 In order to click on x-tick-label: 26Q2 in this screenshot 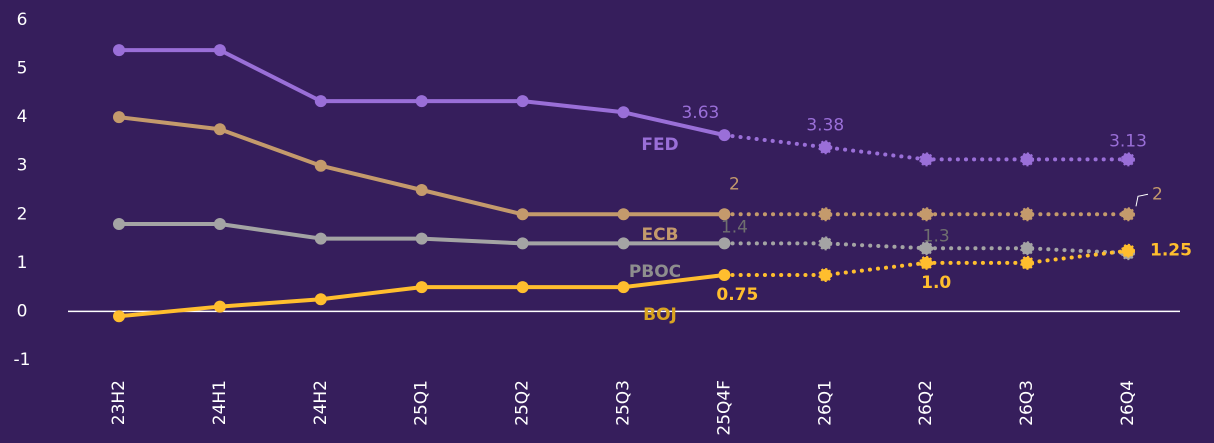, I will do `click(926, 403)`.